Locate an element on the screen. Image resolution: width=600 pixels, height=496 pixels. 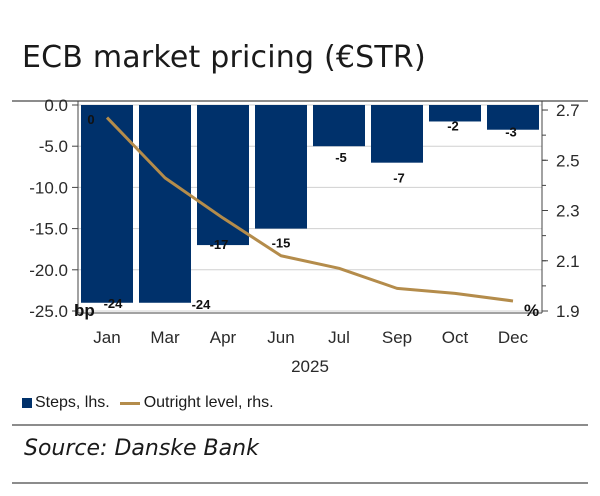
right-tick-label: 2.5 is located at coordinates (568, 160).